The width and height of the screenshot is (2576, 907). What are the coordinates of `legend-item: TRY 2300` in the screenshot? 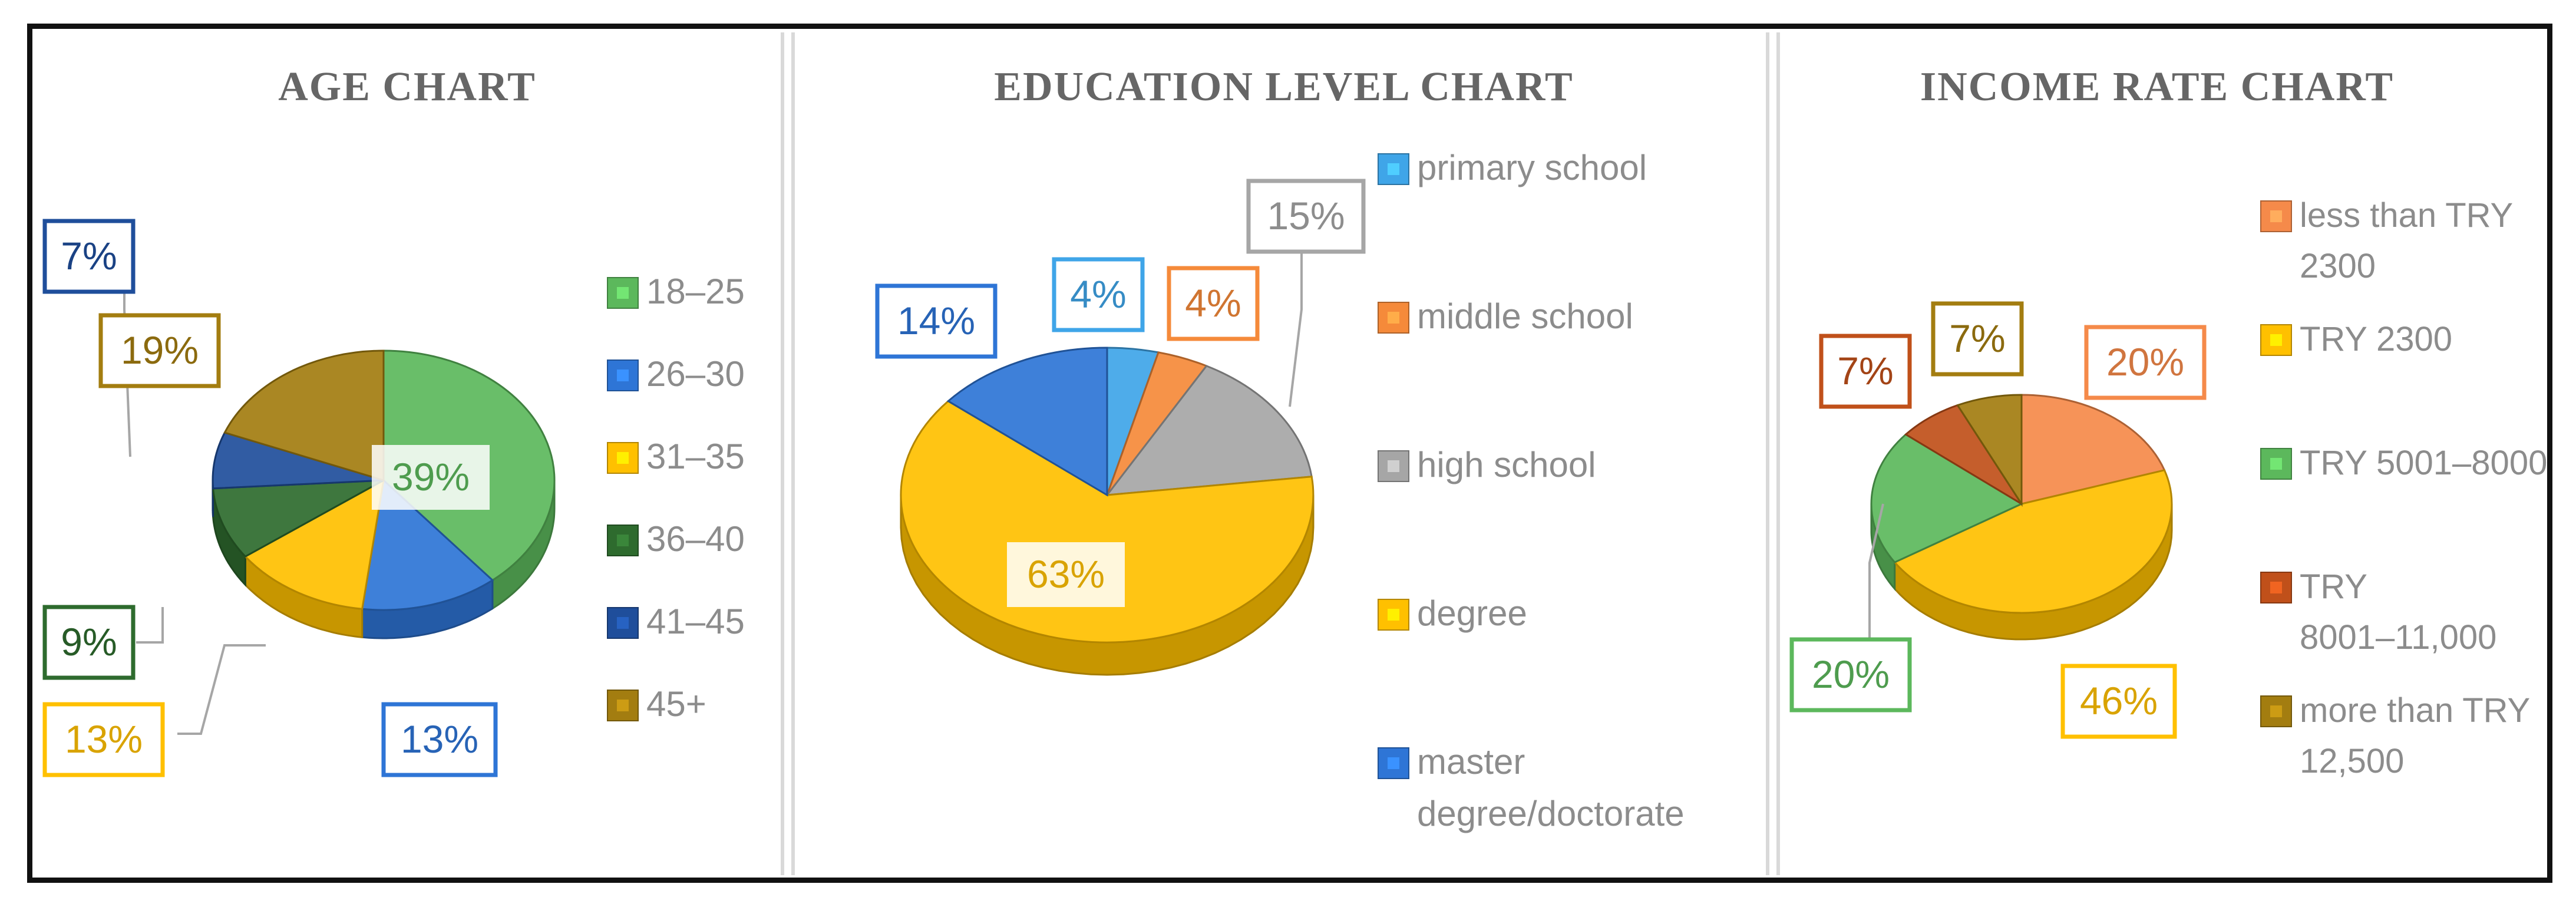 It's located at (2356, 339).